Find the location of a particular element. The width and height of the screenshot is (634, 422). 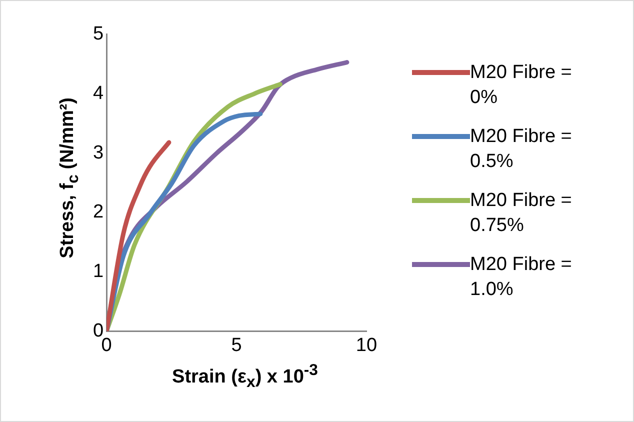

y-tick-label: 5 is located at coordinates (98, 34).